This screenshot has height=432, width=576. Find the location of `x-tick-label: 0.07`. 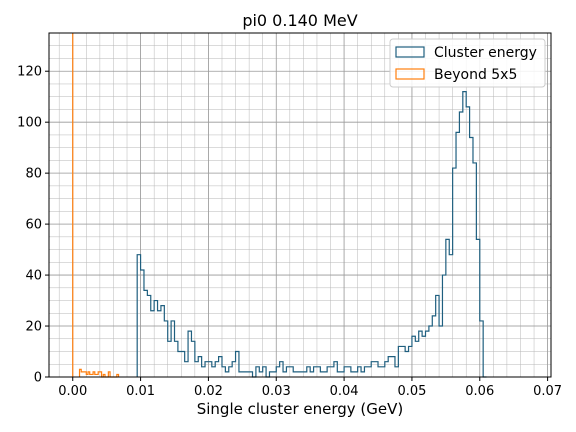

x-tick-label: 0.07 is located at coordinates (547, 391).